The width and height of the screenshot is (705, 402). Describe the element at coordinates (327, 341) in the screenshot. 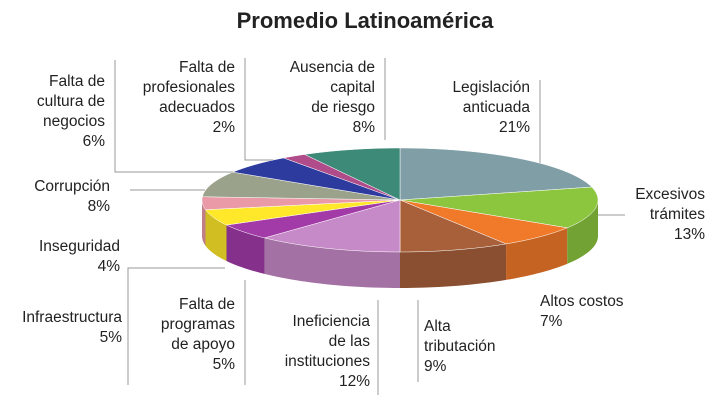

I see `category-label: Ineficiencia de las instituciones` at that location.